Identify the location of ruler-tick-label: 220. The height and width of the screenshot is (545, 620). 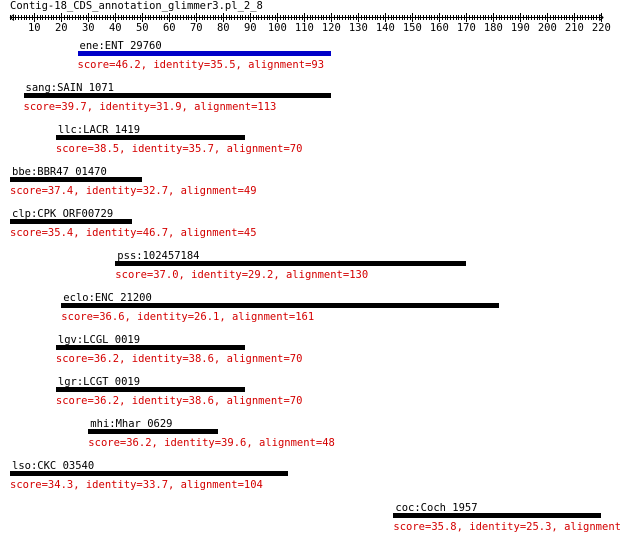
(601, 28).